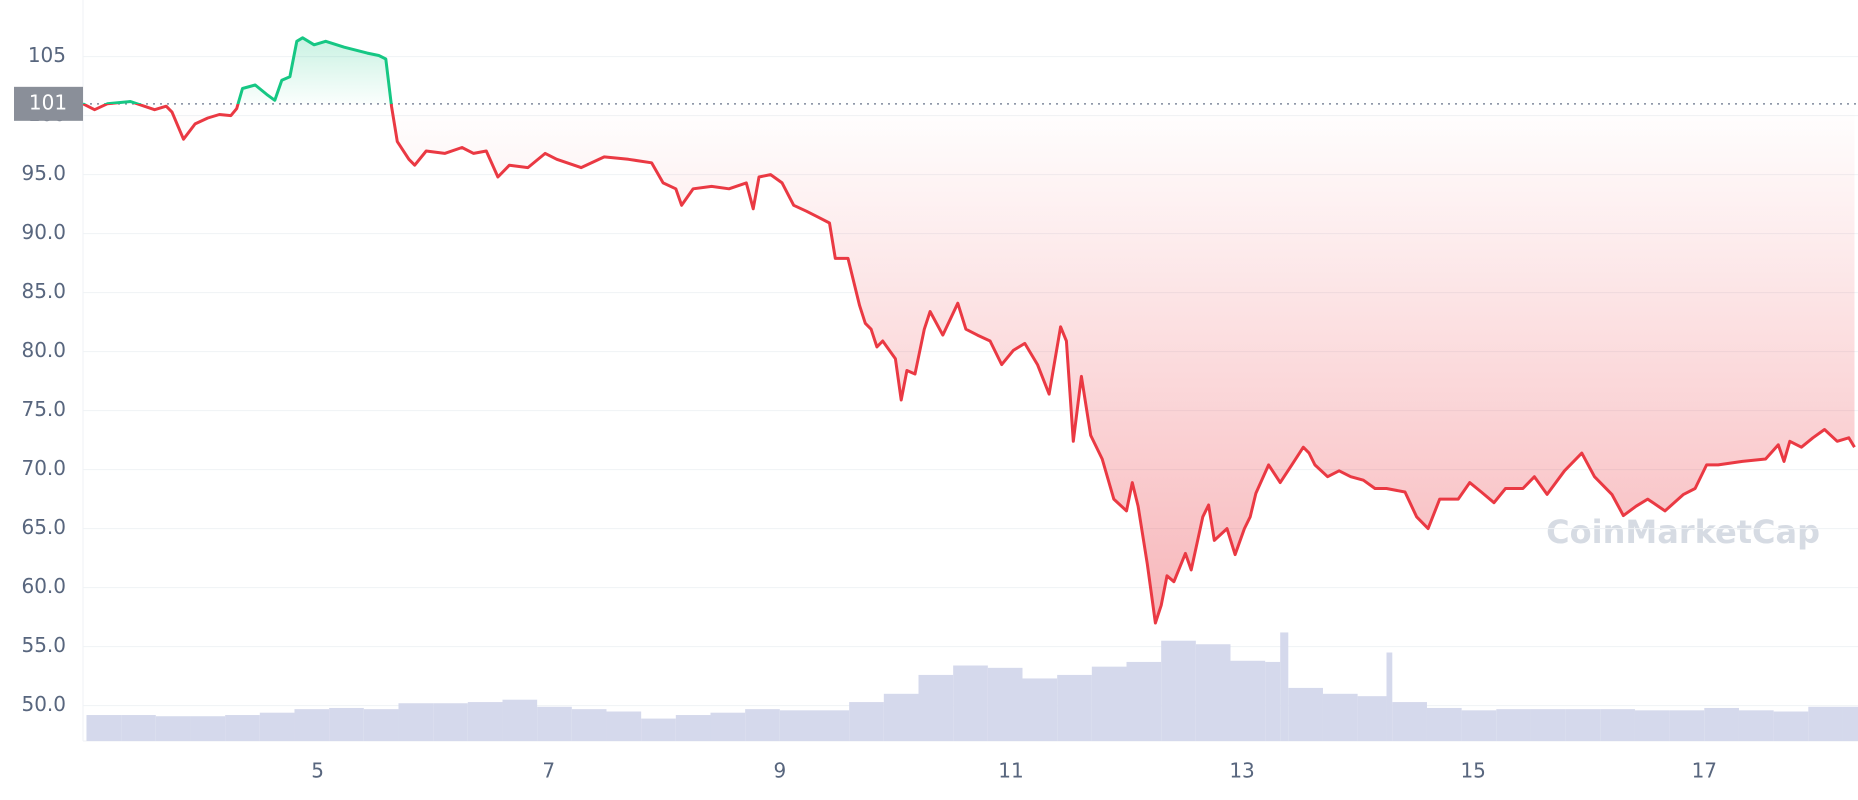 This screenshot has width=1858, height=800. What do you see at coordinates (1472, 771) in the screenshot?
I see `x-tick-label: 15` at bounding box center [1472, 771].